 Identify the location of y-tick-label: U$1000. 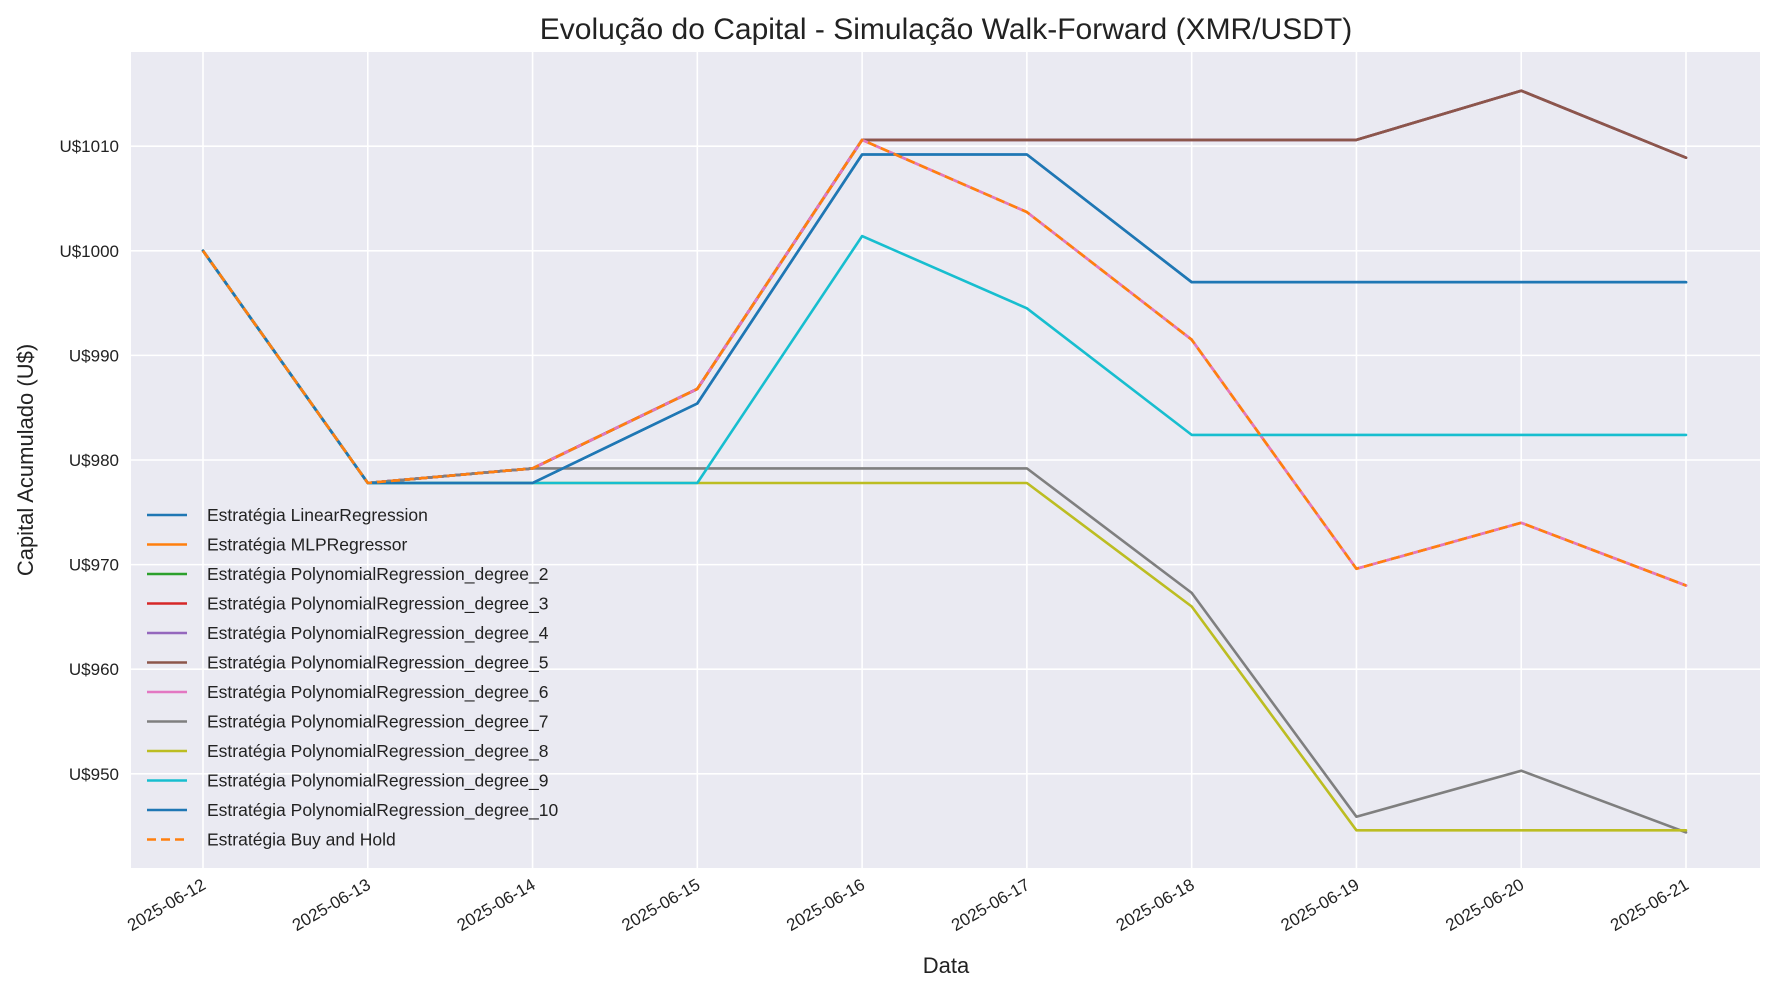
(89, 251).